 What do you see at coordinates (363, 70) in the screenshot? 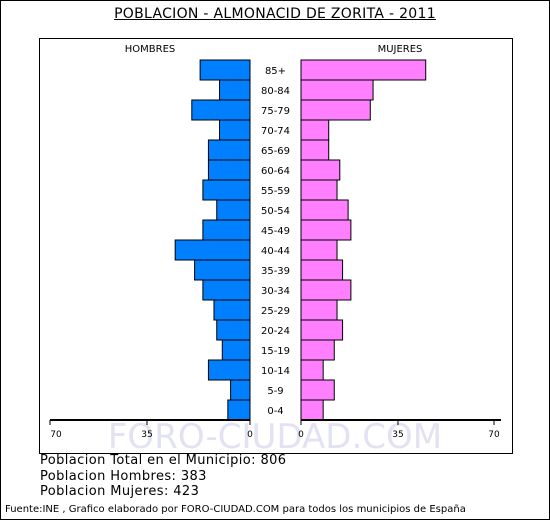
I see `bar-mujeres-85+` at bounding box center [363, 70].